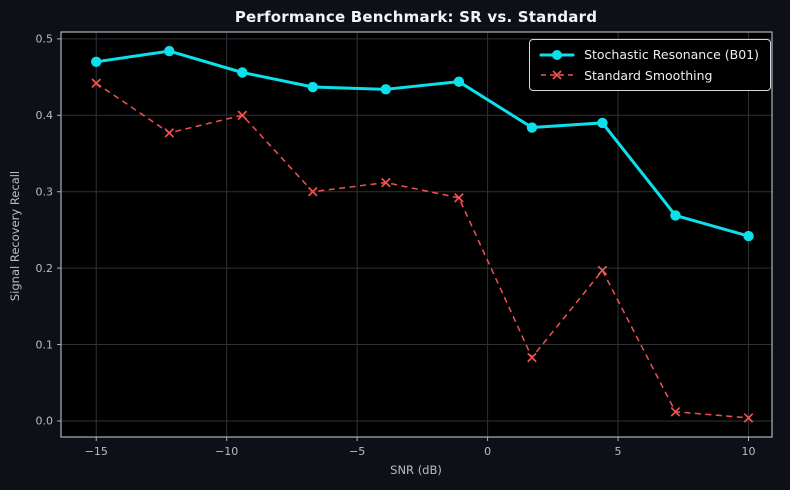 This screenshot has width=790, height=490. Describe the element at coordinates (671, 54) in the screenshot. I see `legend-label-sr: Stochastic Resonance (B01)` at that location.